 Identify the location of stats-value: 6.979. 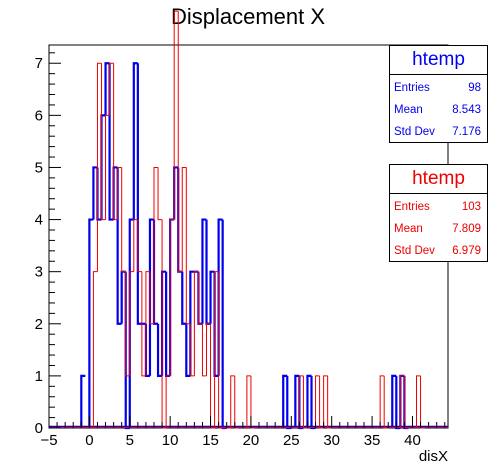
(466, 251).